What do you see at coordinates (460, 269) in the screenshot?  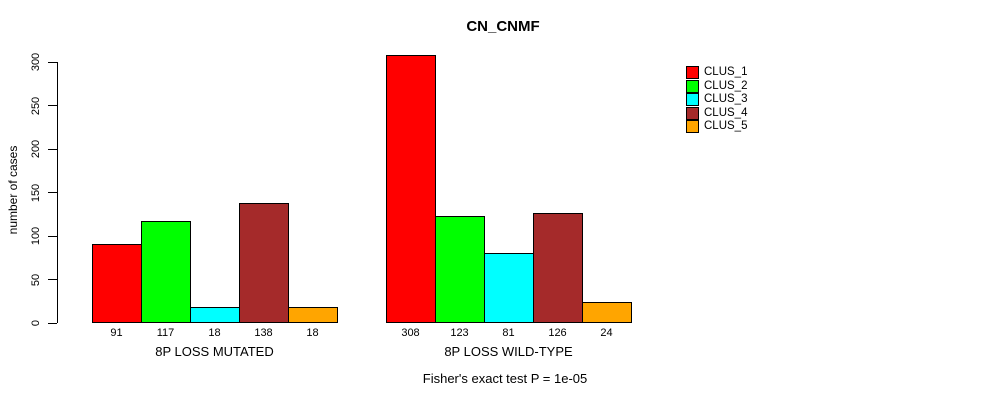 I see `bar-clus_2-group2` at bounding box center [460, 269].